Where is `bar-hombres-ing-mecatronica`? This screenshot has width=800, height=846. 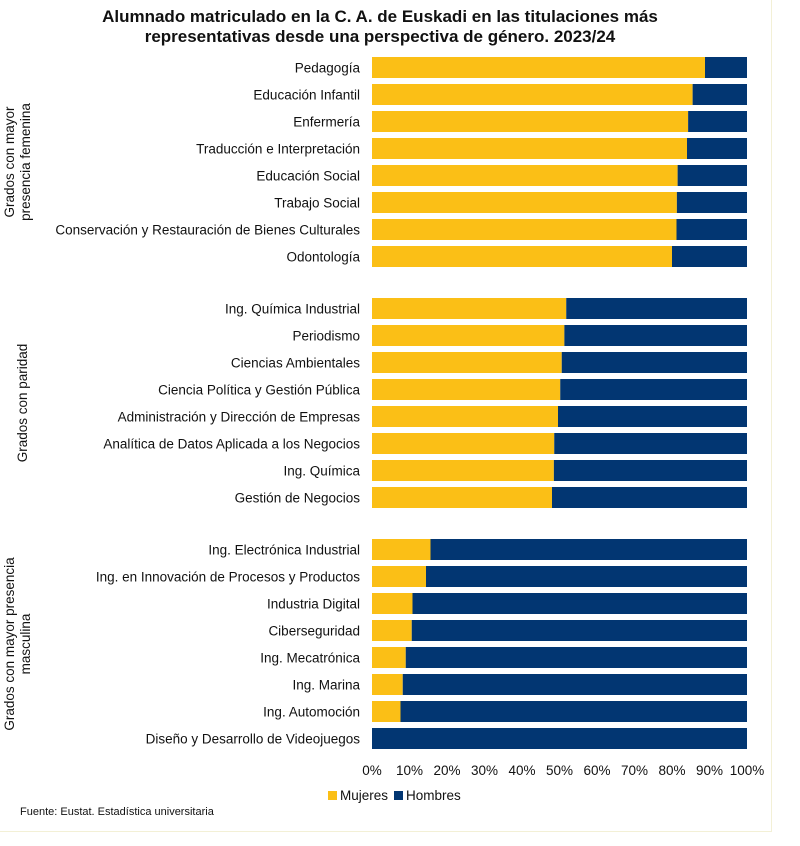 bar-hombres-ing-mecatronica is located at coordinates (576, 657).